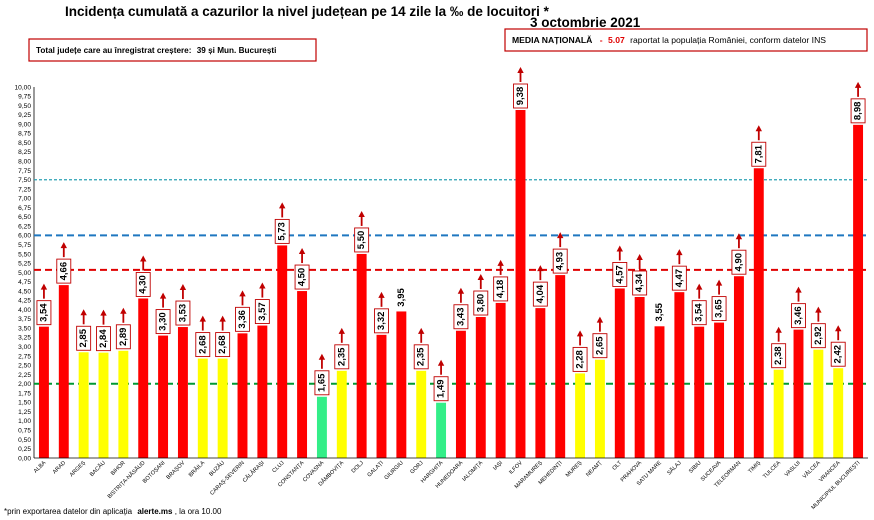  What do you see at coordinates (24, 124) in the screenshot?
I see `y-tick-label: 9,00` at bounding box center [24, 124].